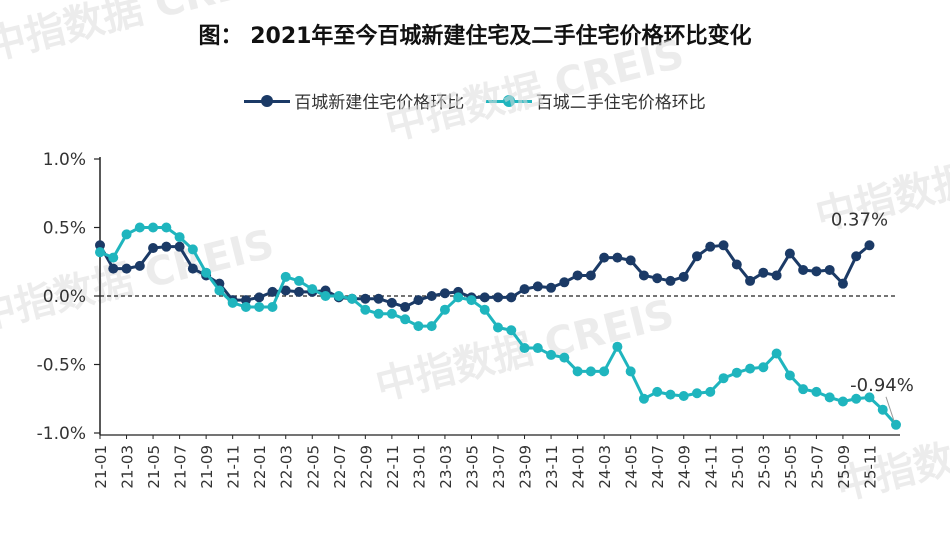 This screenshot has height=548, width=950. I want to click on legend-item-new-home: 百城新建住宅价格环比, so click(354, 100).